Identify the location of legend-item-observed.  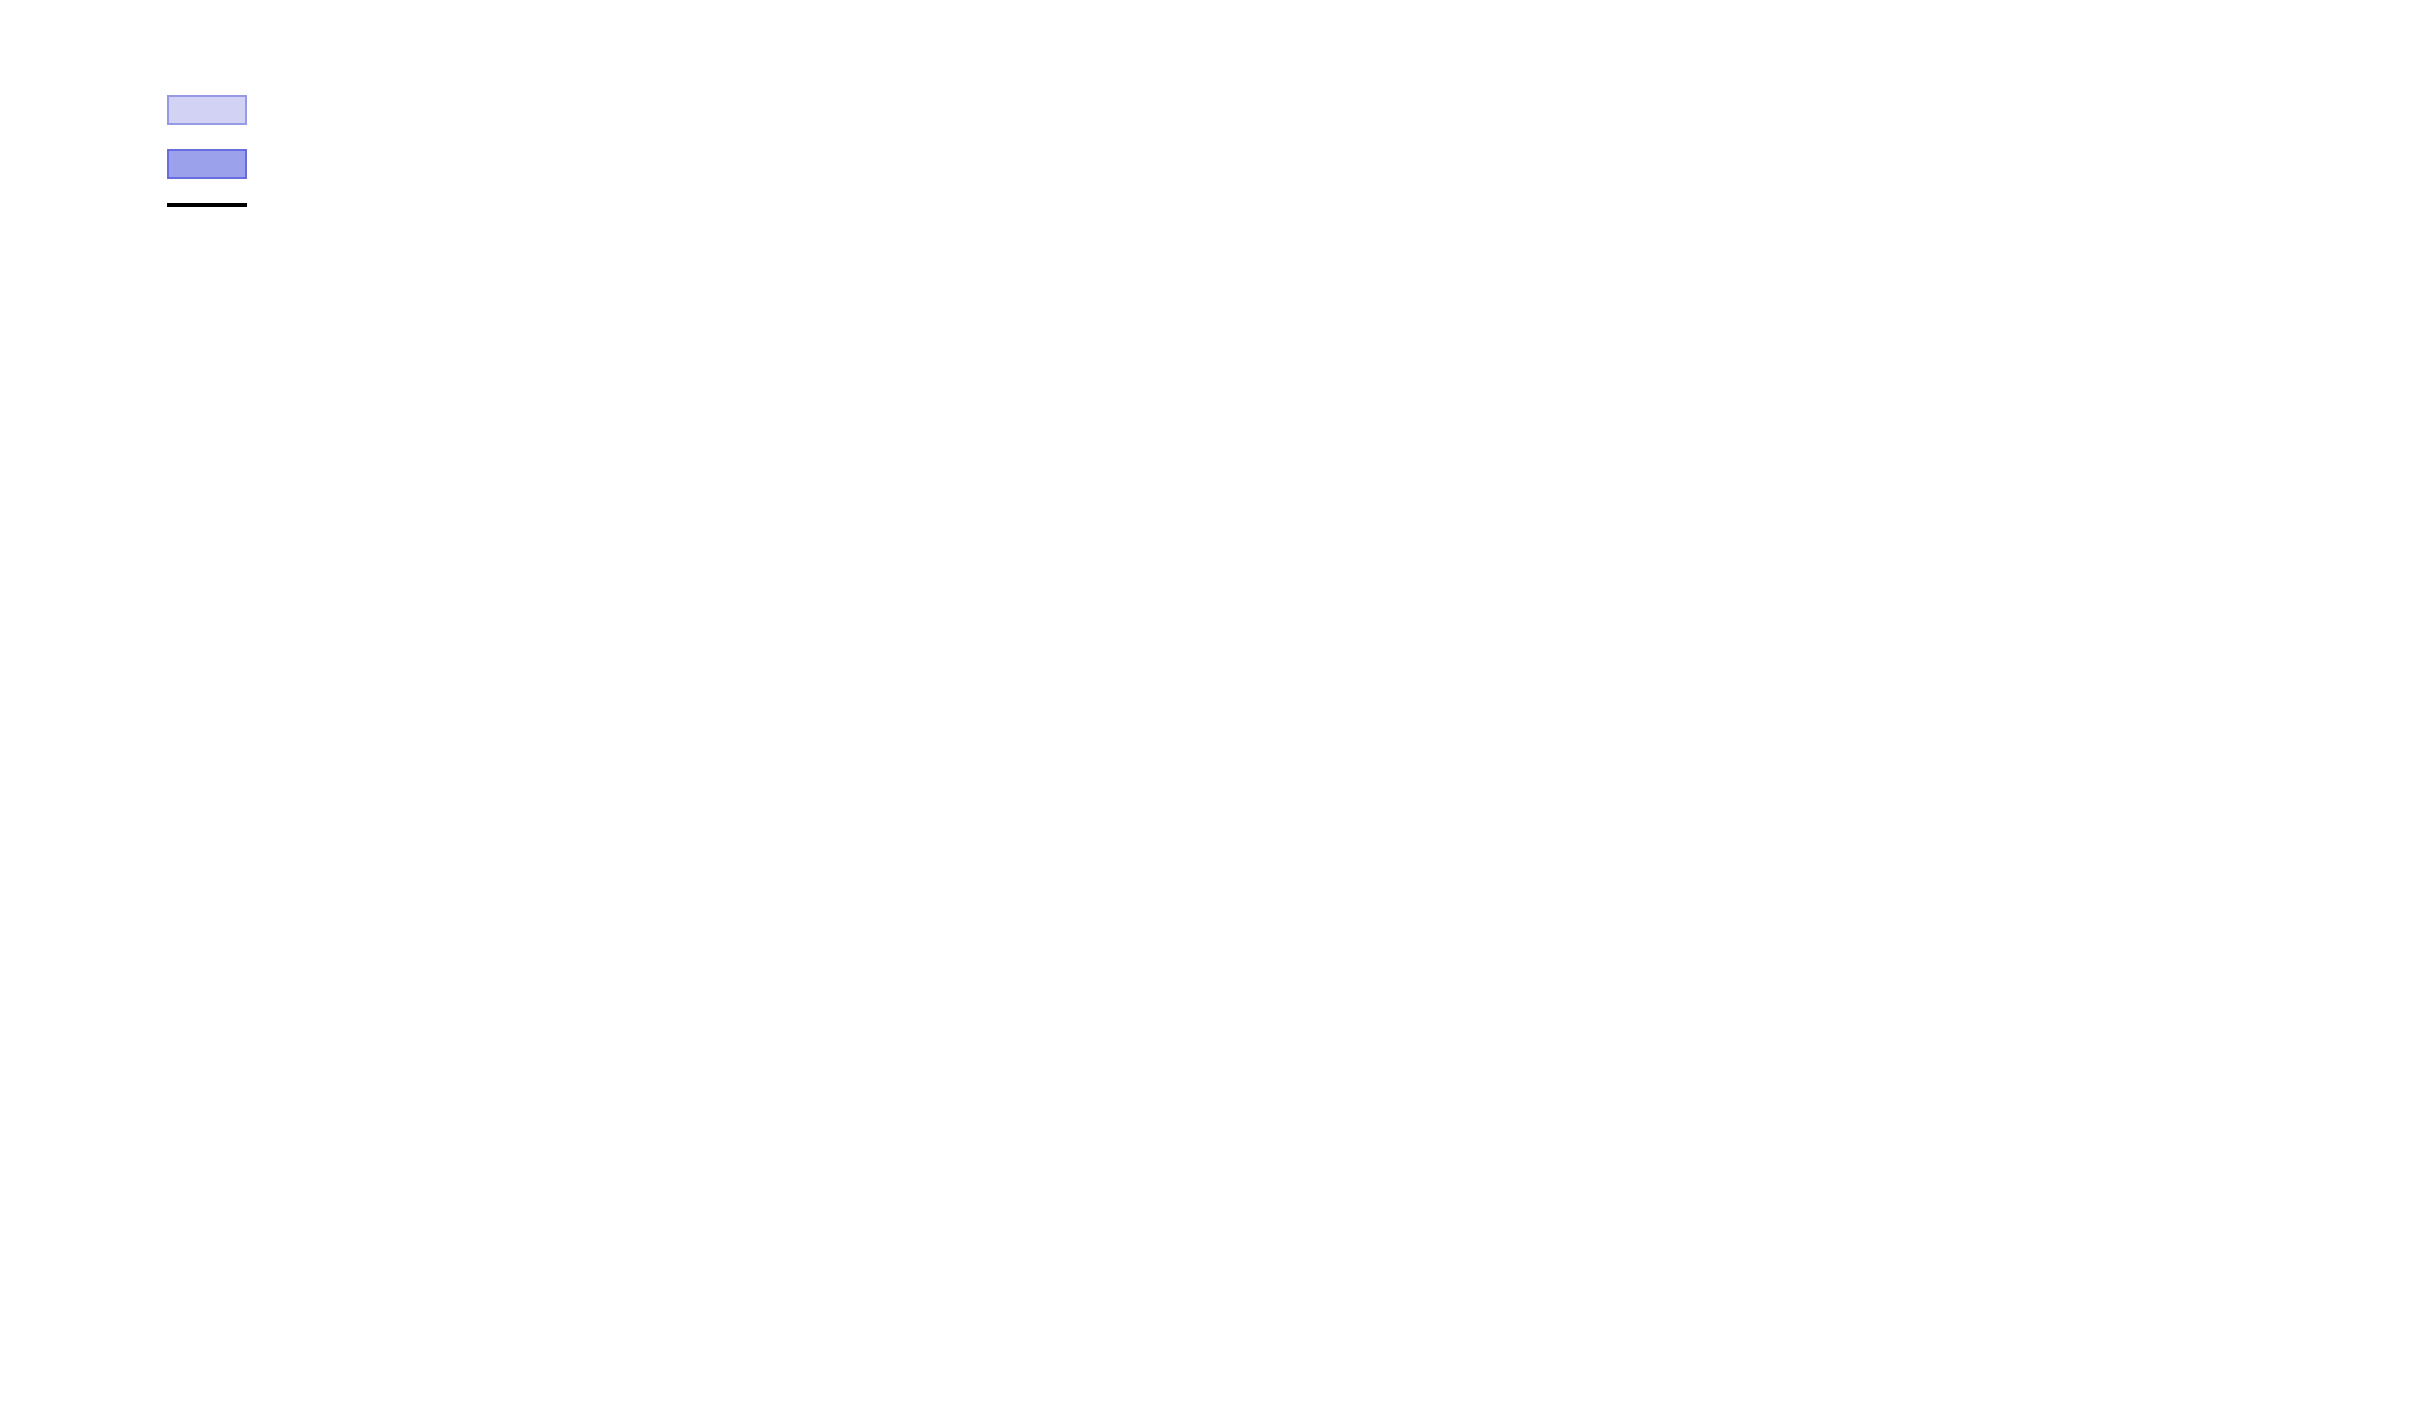
(221, 205).